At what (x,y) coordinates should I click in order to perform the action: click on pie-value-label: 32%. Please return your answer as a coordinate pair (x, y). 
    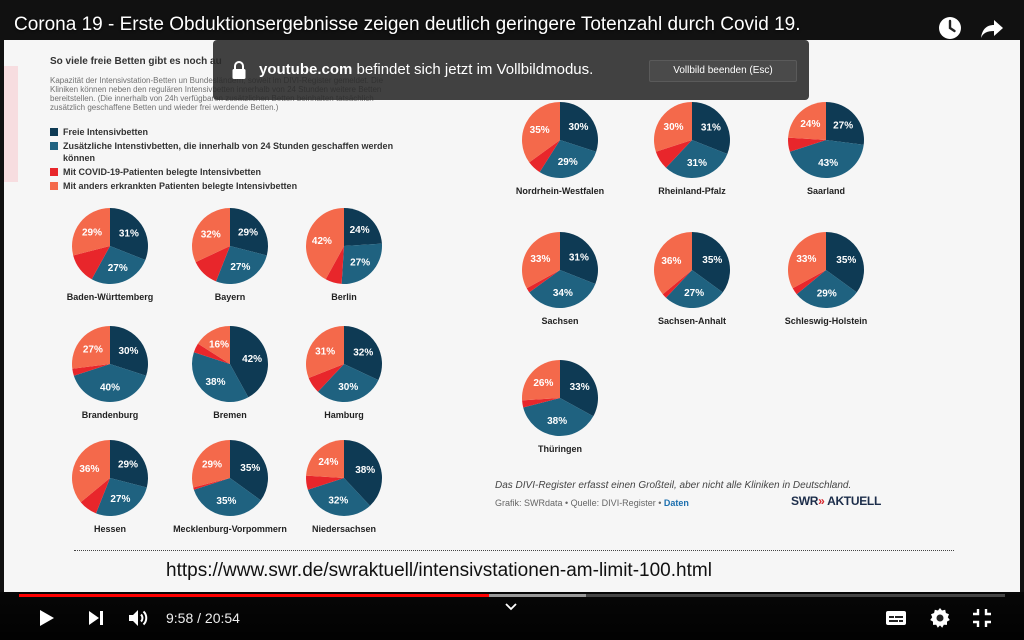
    Looking at the image, I should click on (211, 234).